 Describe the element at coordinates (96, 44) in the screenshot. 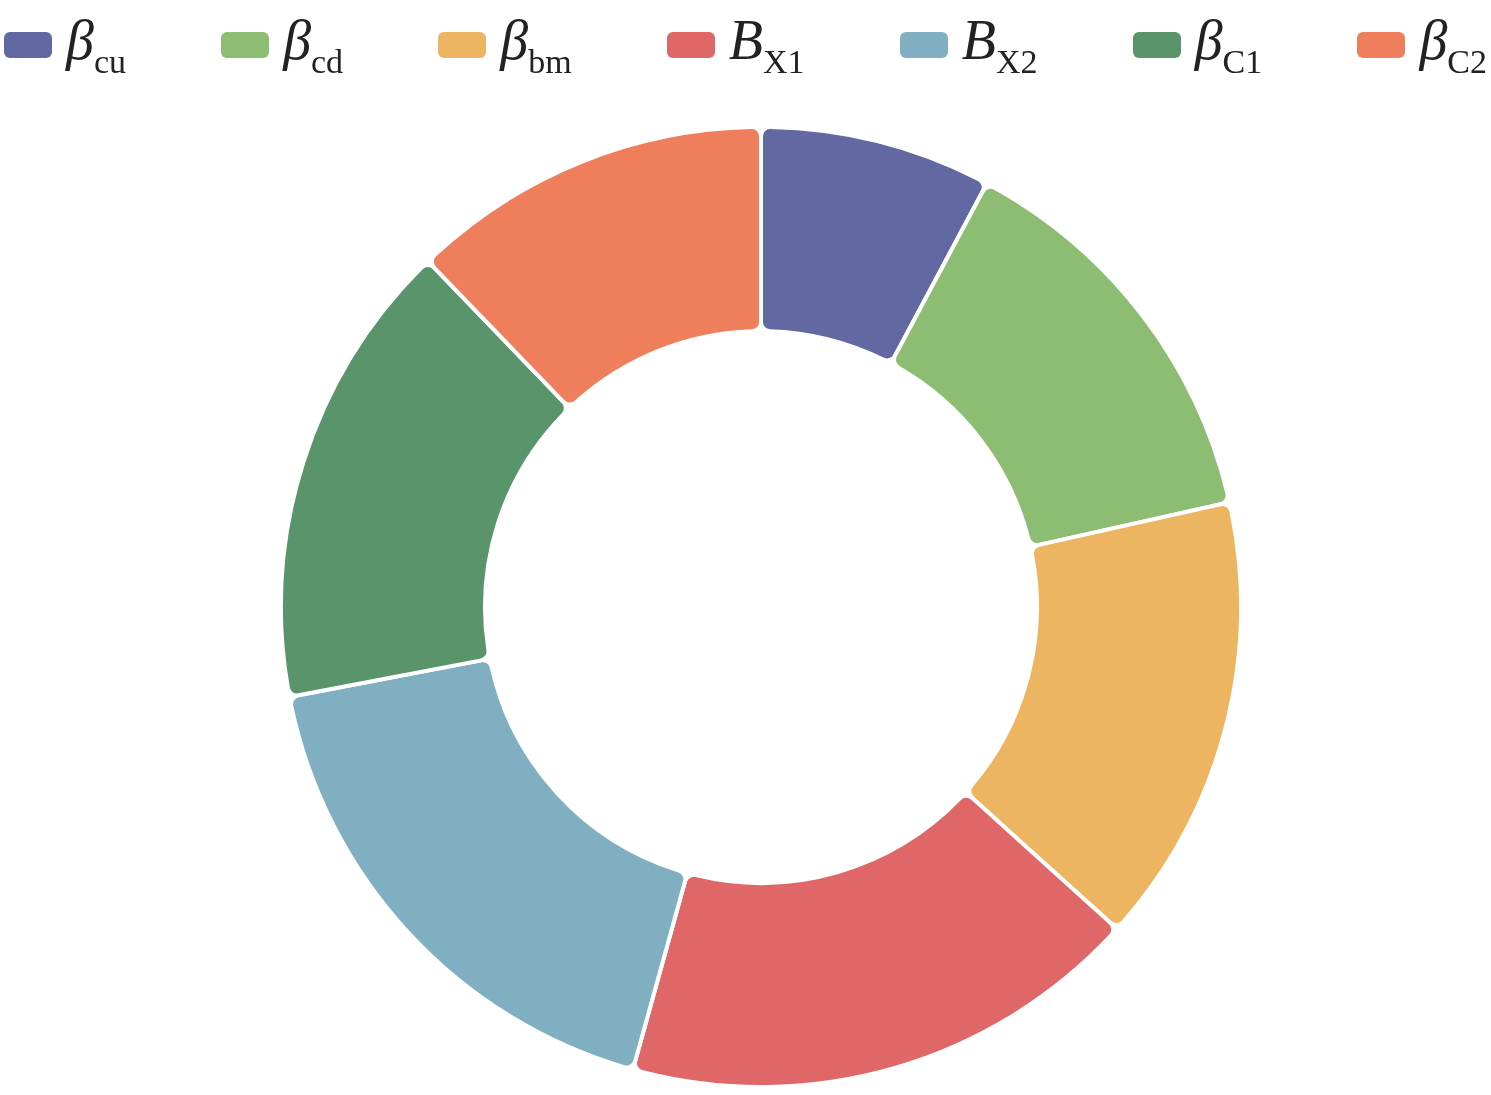

I see `legend-label: β$_{cu}$` at that location.